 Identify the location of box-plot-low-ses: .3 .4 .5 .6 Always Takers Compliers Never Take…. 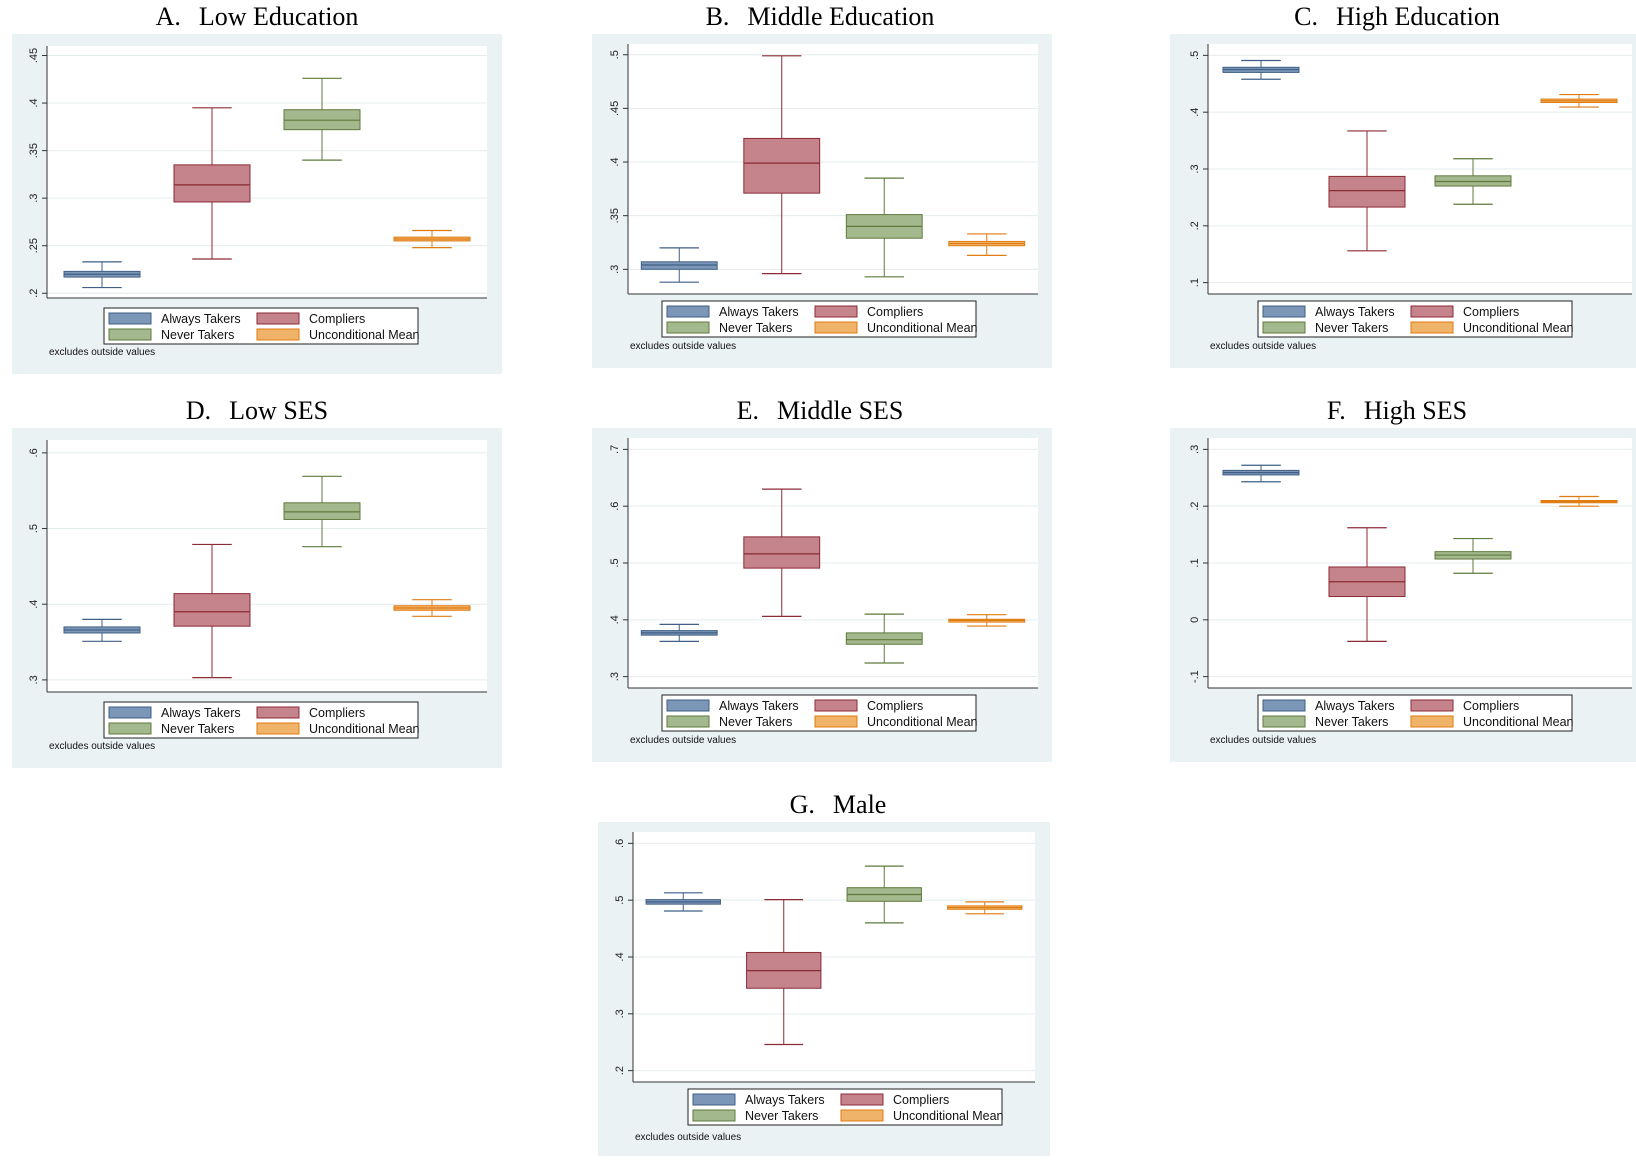
(257, 598).